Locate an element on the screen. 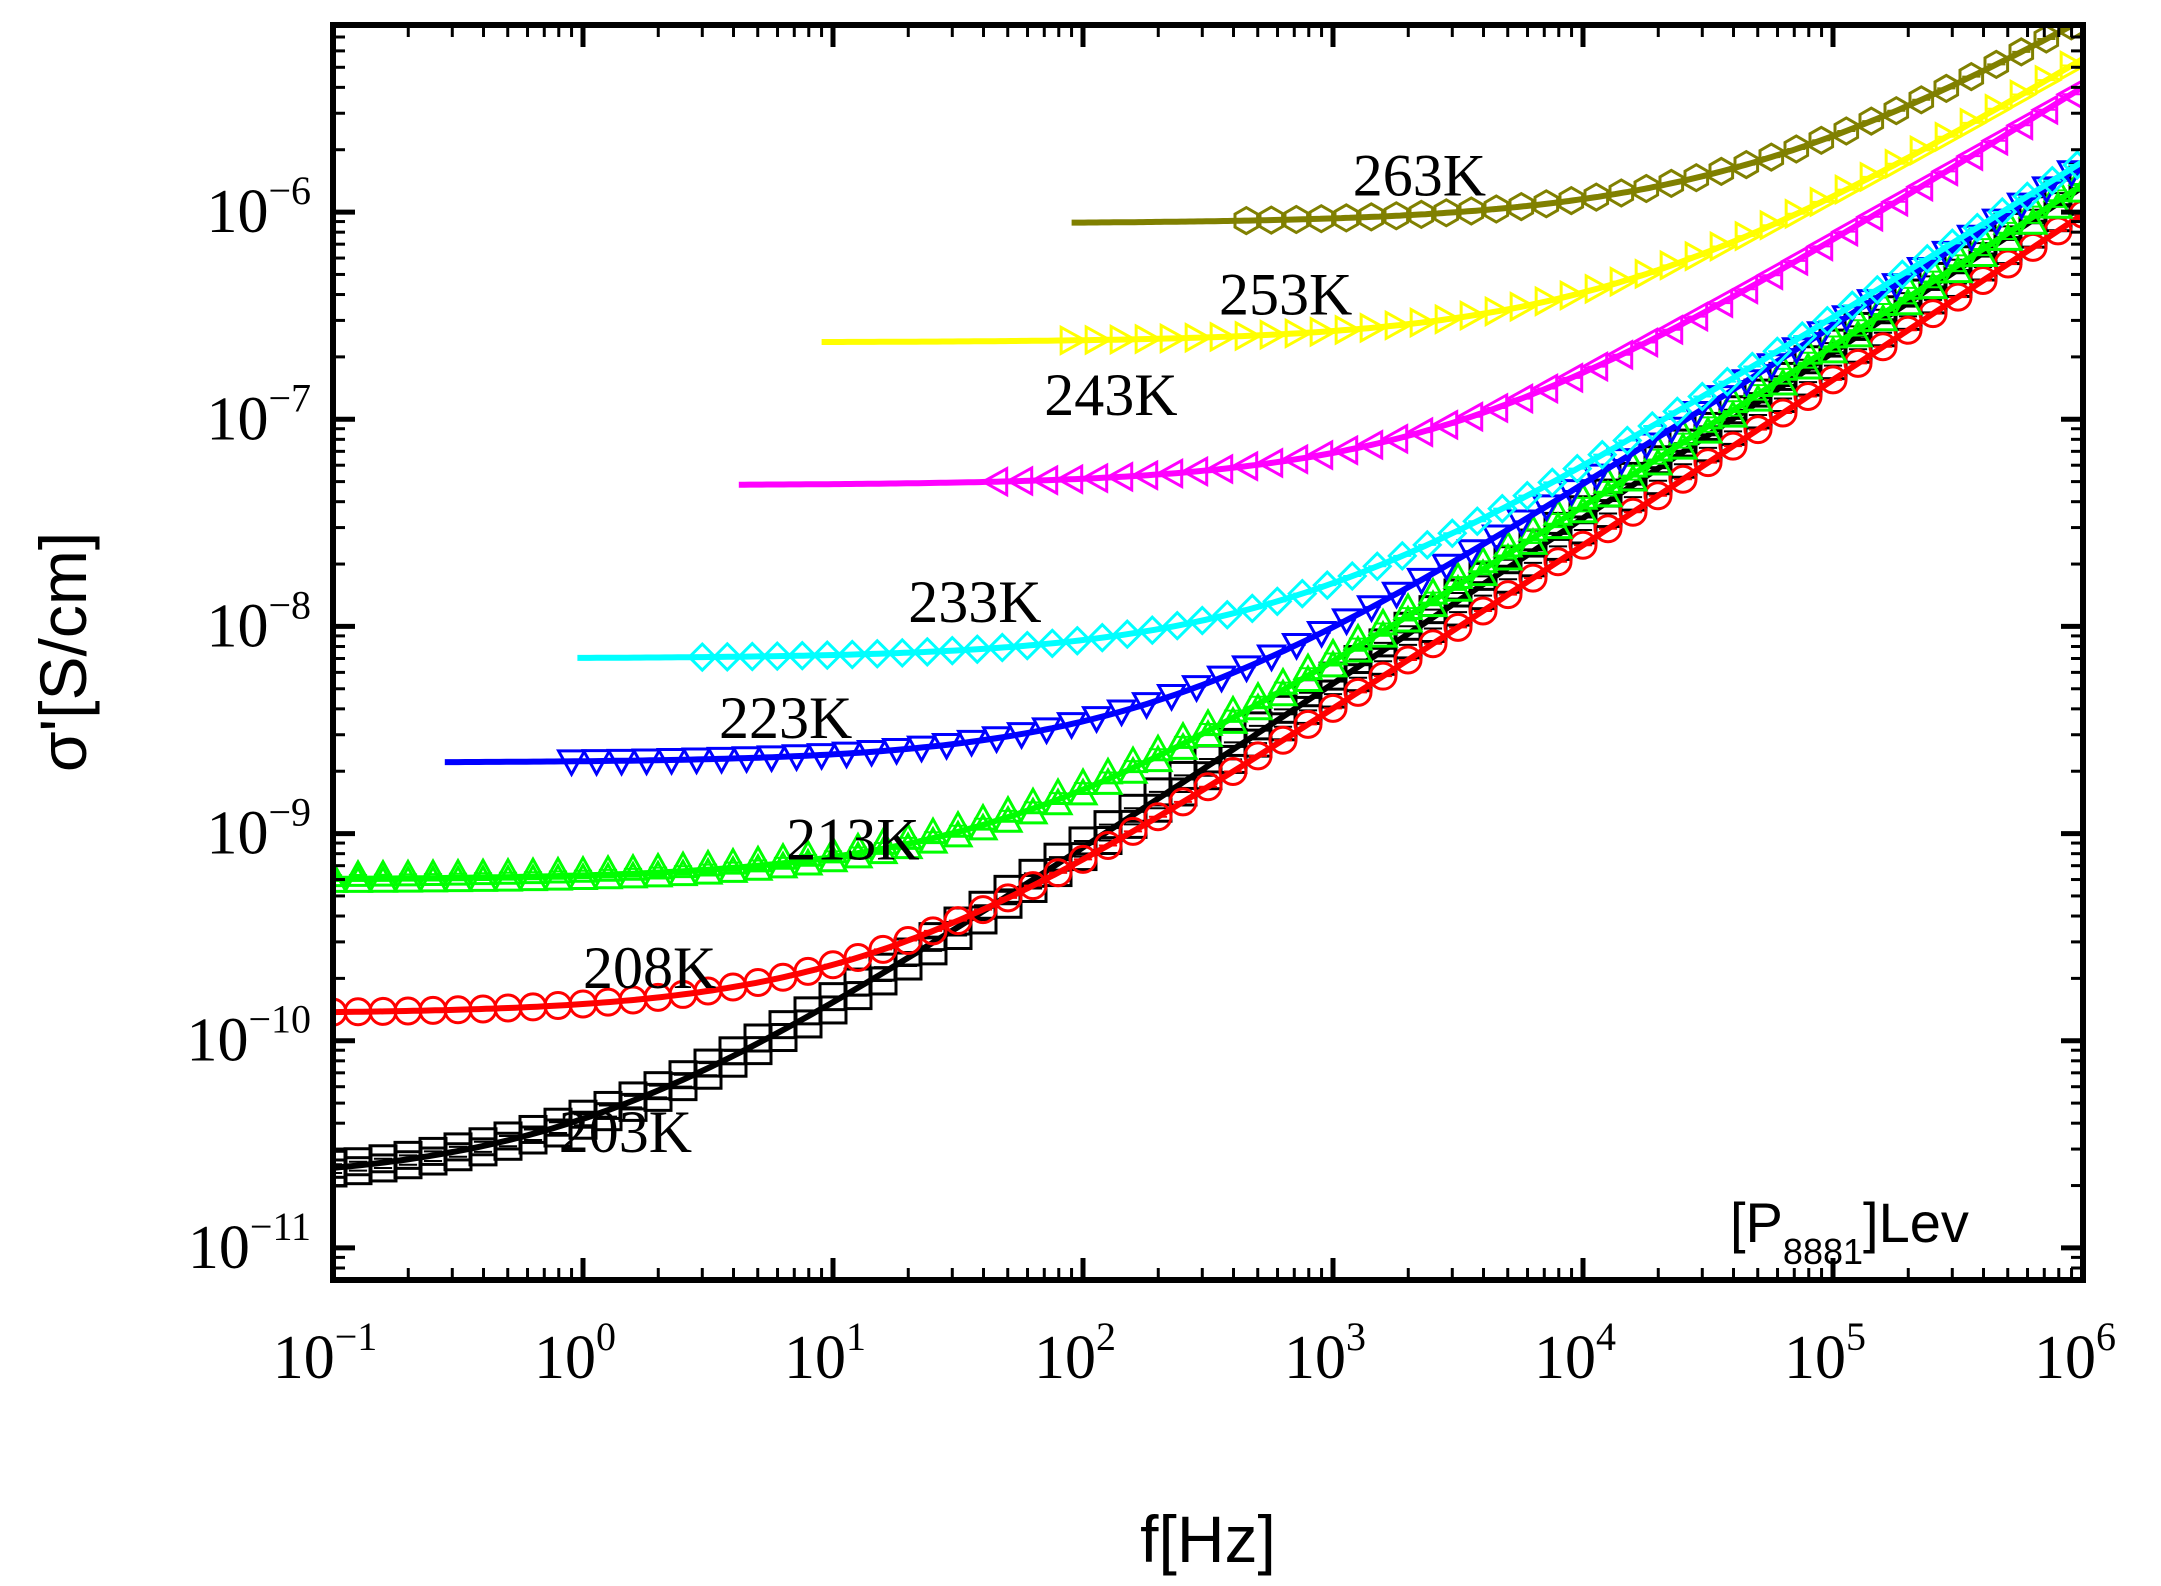  annotation-suffix: ]Lev is located at coordinates (1916, 1222).